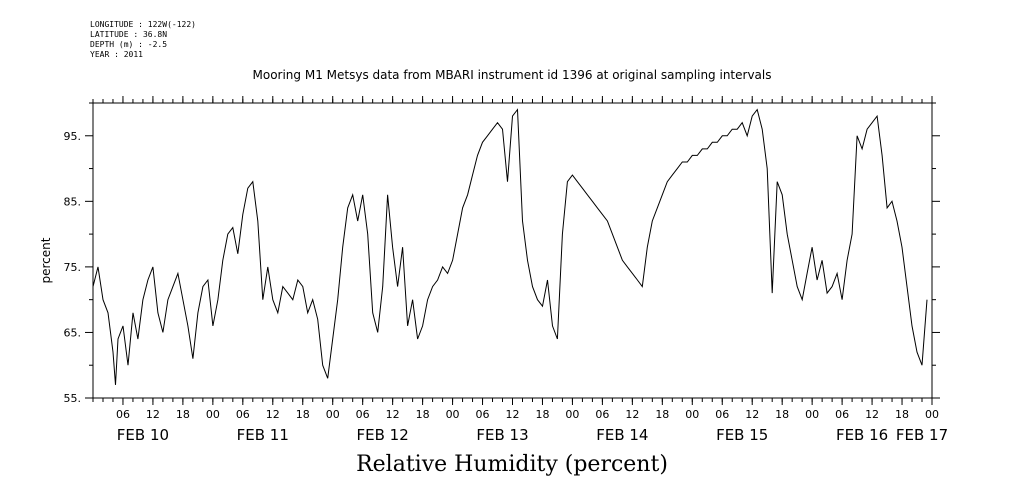  I want to click on x-day-label: FEB 10, so click(143, 435).